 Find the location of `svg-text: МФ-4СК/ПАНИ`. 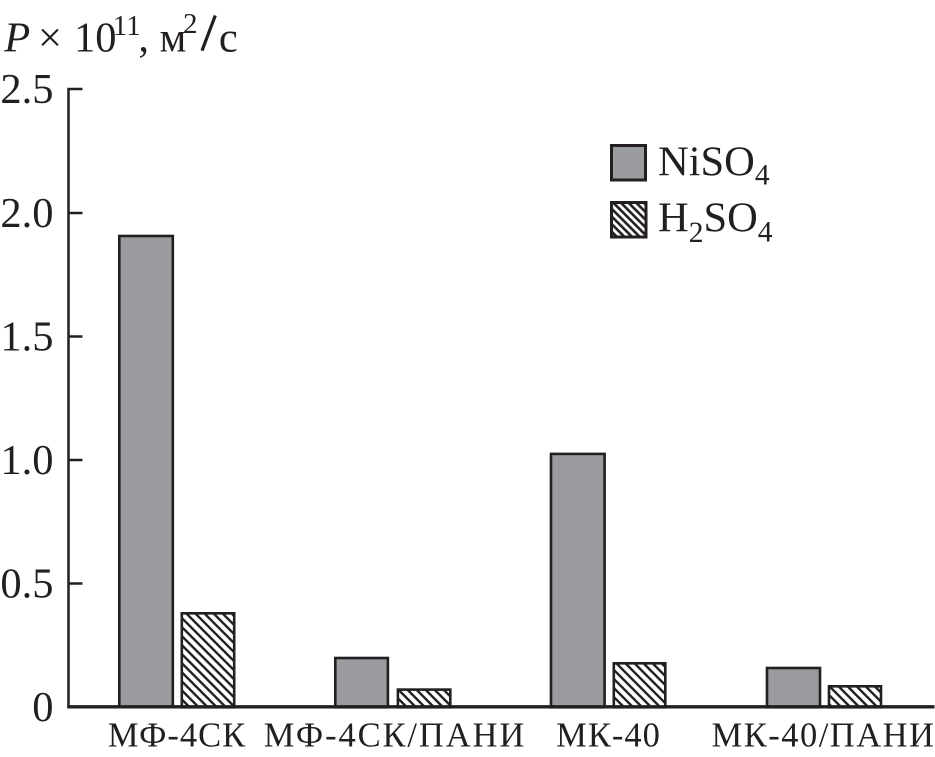

svg-text: МФ-4СК/ПАНИ is located at coordinates (395, 736).